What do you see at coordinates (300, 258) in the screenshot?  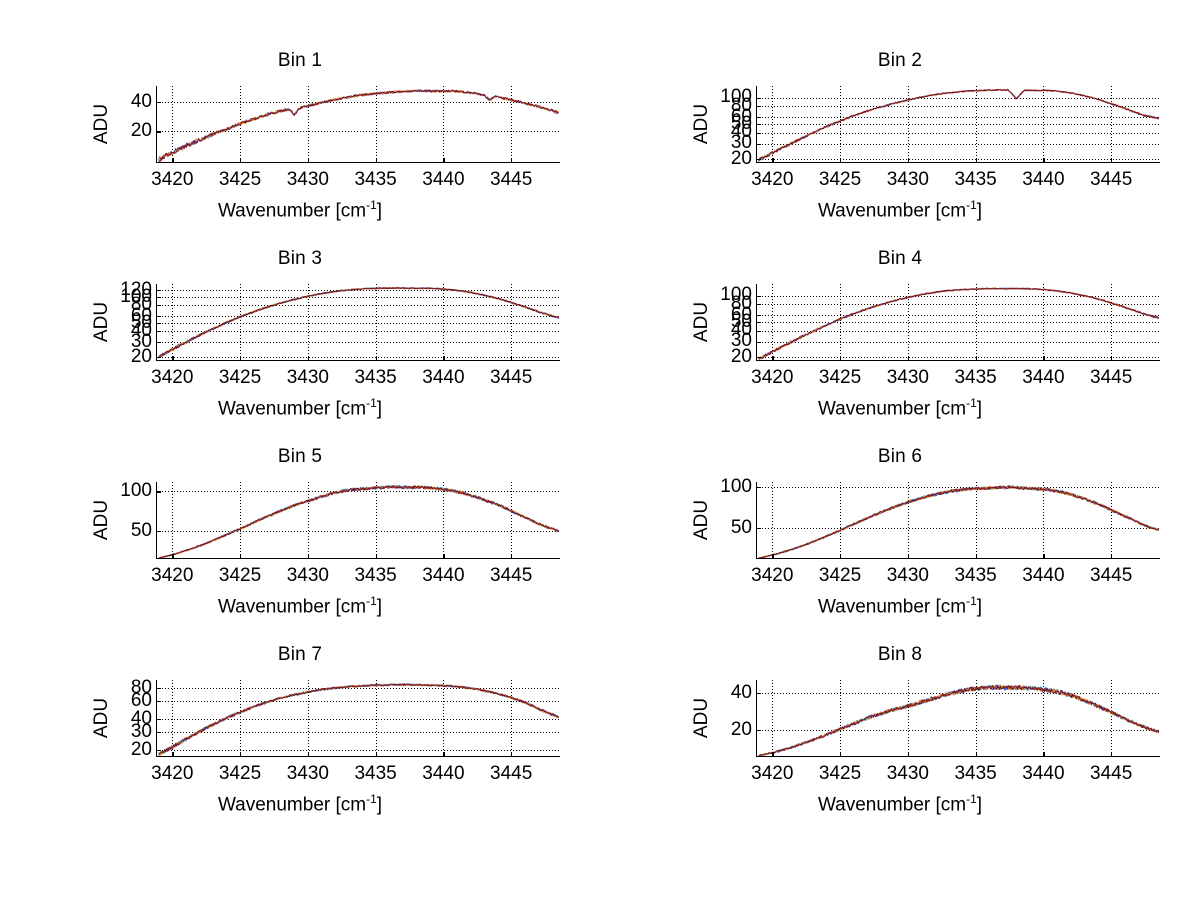 I see `subplot-title: Bin 3` at bounding box center [300, 258].